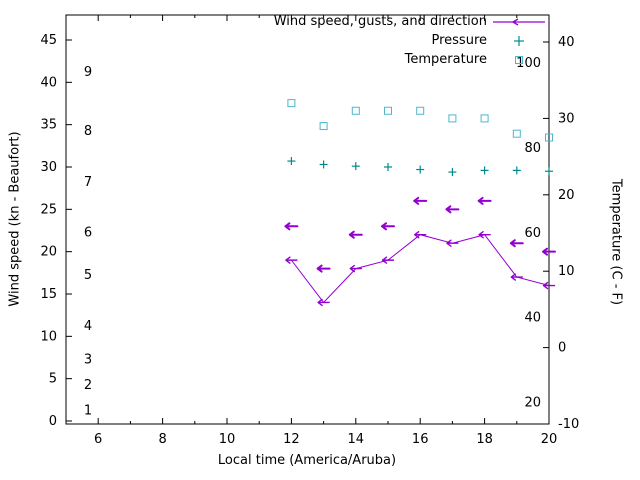  I want to click on legend-marker-temperature-icon, so click(519, 59).